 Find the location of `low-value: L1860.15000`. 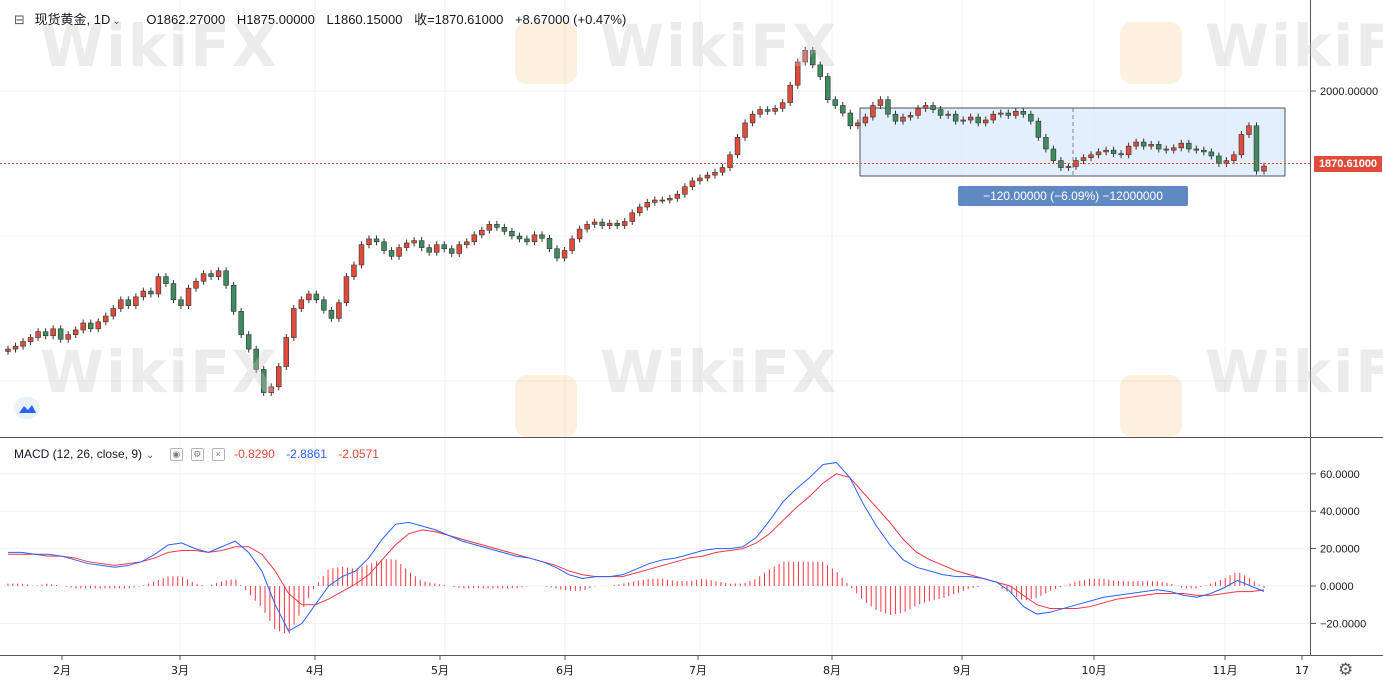

low-value: L1860.15000 is located at coordinates (364, 19).